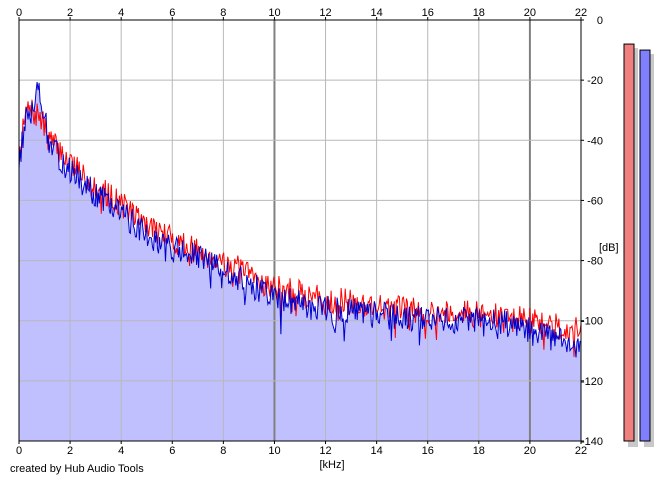  What do you see at coordinates (581, 451) in the screenshot?
I see `x-tick-label-bottom-11: 22` at bounding box center [581, 451].